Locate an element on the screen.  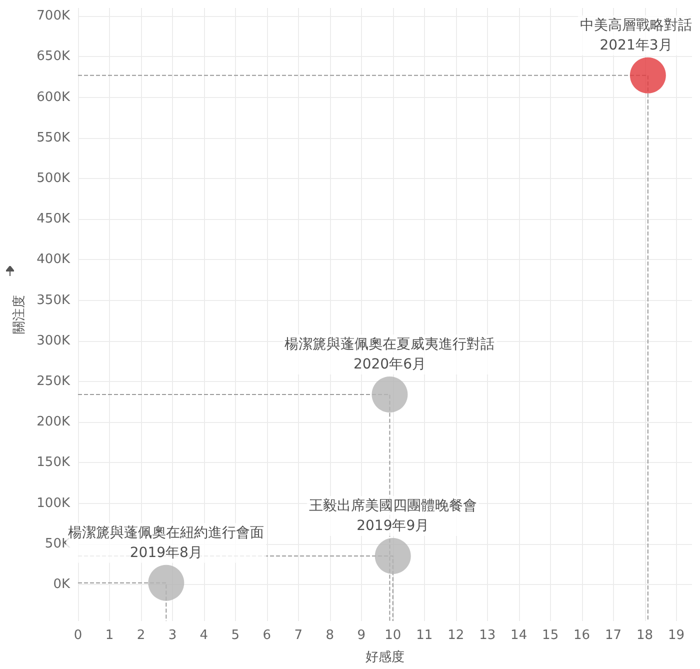
y-tick-label: 650K is located at coordinates (53, 56).